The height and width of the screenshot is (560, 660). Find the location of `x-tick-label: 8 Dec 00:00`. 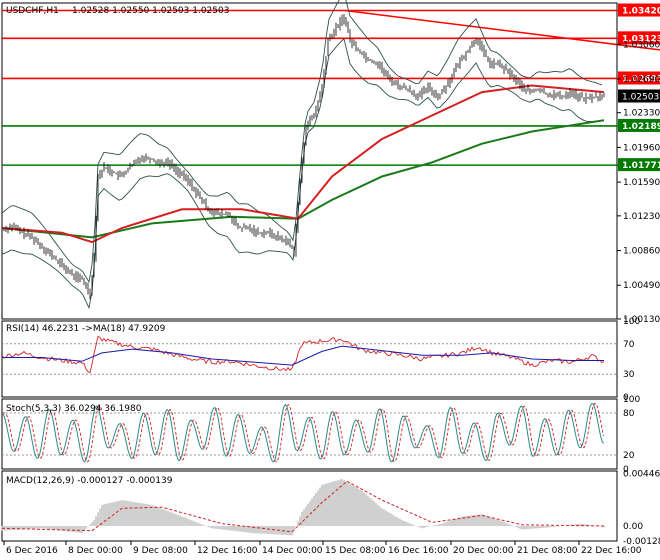

x-tick-label: 8 Dec 00:00 is located at coordinates (95, 551).